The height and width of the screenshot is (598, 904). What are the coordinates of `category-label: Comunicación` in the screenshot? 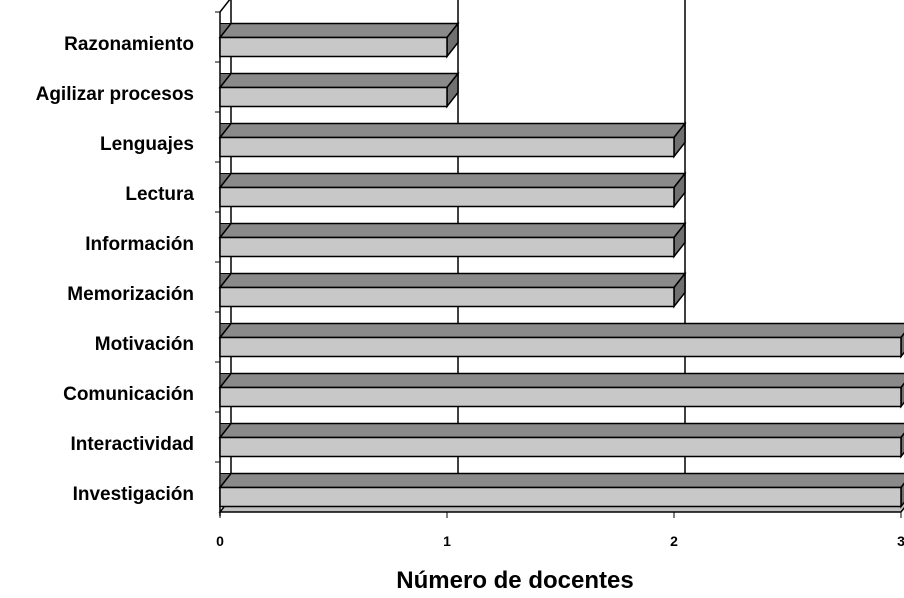 It's located at (128, 394).